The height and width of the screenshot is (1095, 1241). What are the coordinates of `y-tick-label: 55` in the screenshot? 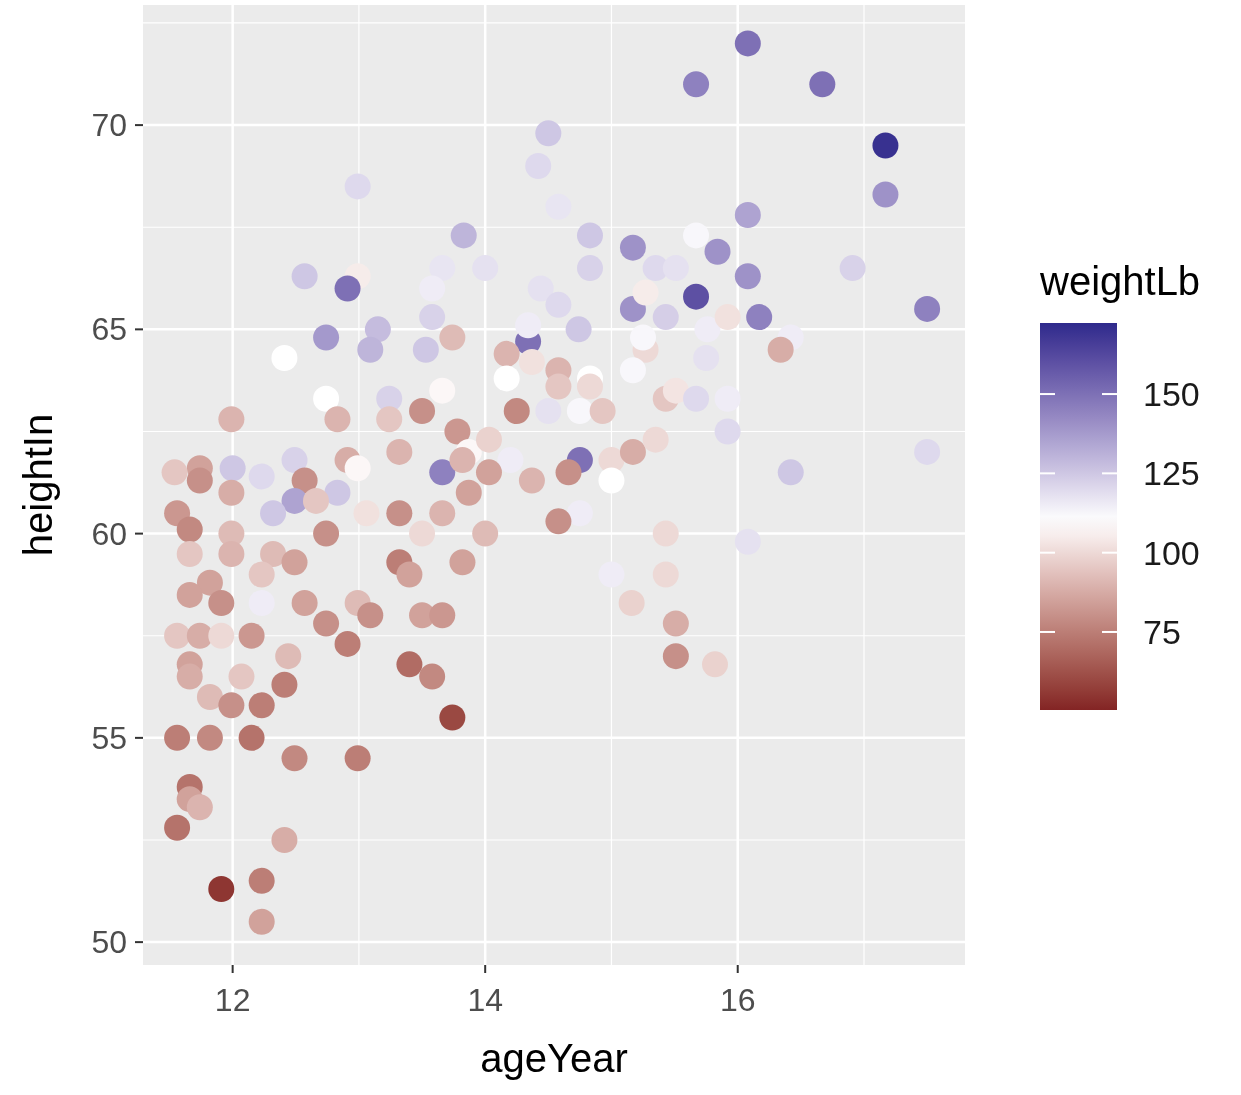 It's located at (109, 737).